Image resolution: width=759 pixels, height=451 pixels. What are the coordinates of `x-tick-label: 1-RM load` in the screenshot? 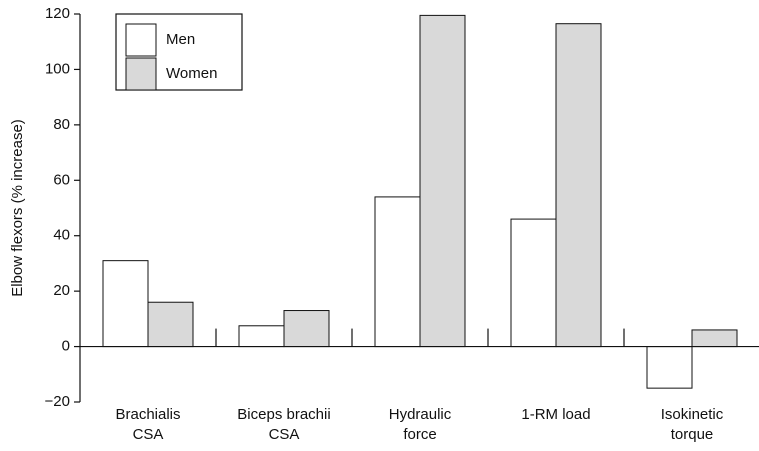 It's located at (555, 414).